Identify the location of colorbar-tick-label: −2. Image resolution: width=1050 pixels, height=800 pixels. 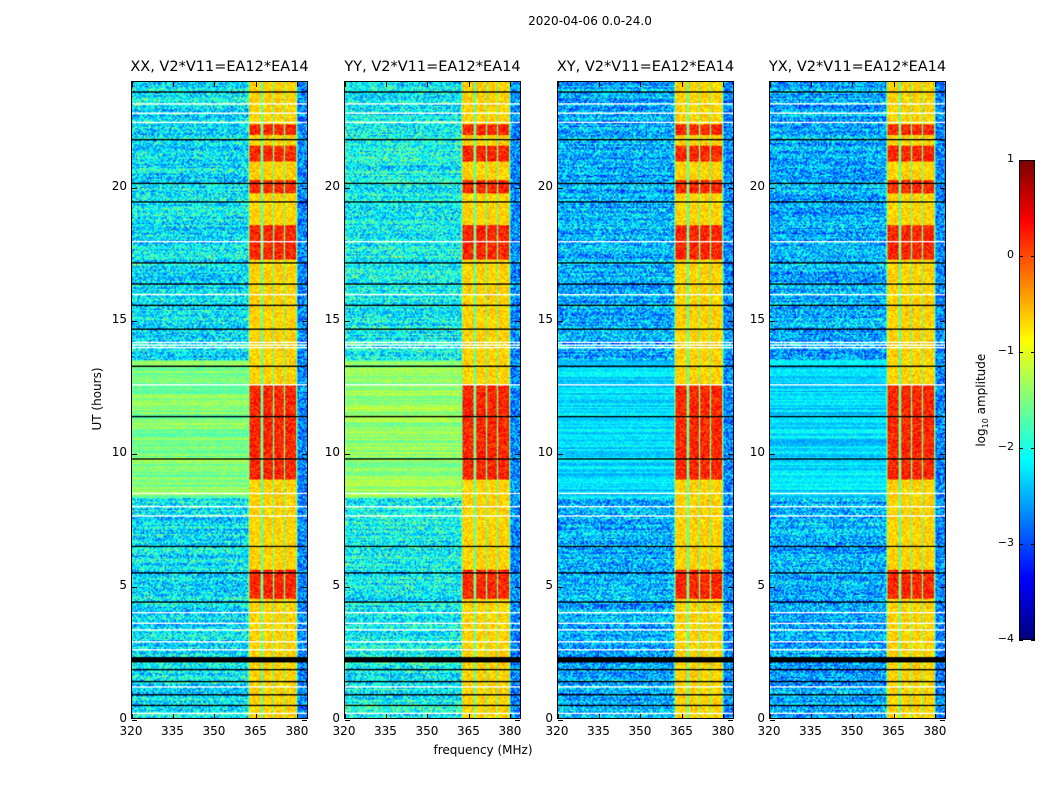
(1005, 446).